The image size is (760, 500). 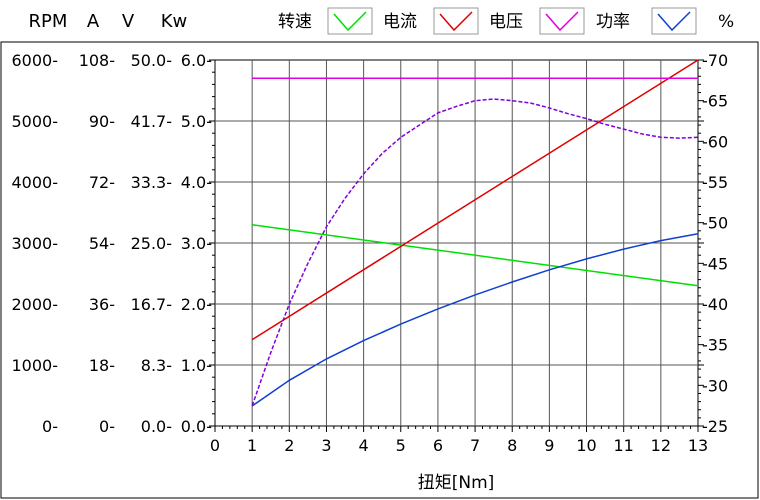 I want to click on unit-label-rpm: RPM, so click(x=48, y=21).